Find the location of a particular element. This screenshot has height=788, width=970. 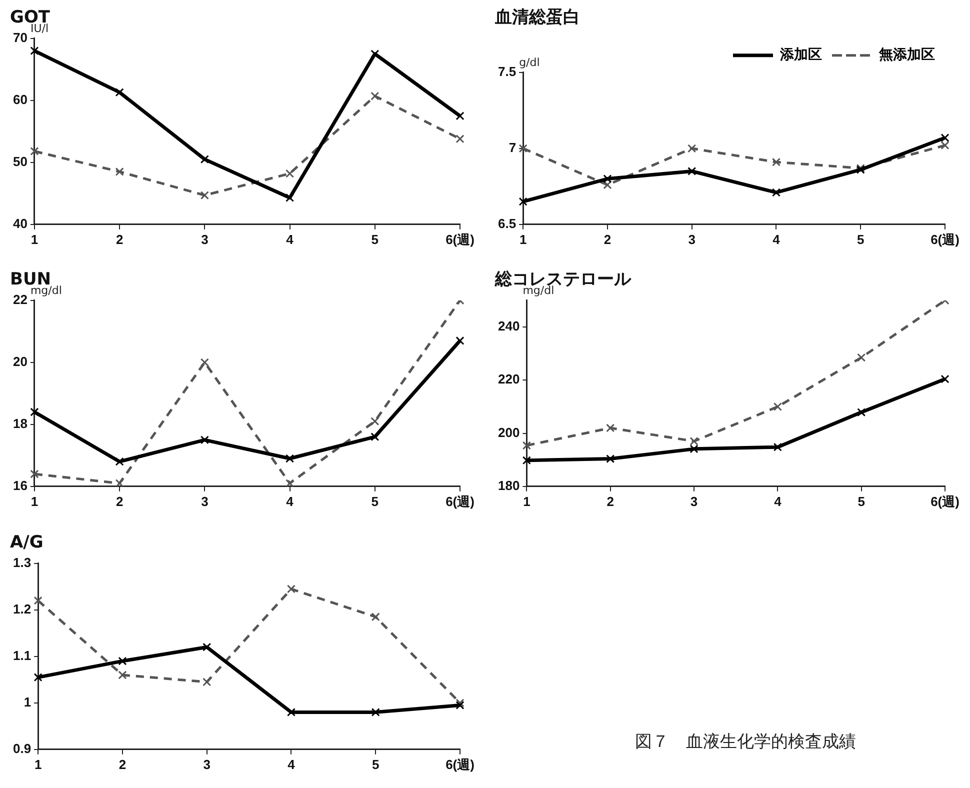

y-tick-label: 6.5 is located at coordinates (507, 223).